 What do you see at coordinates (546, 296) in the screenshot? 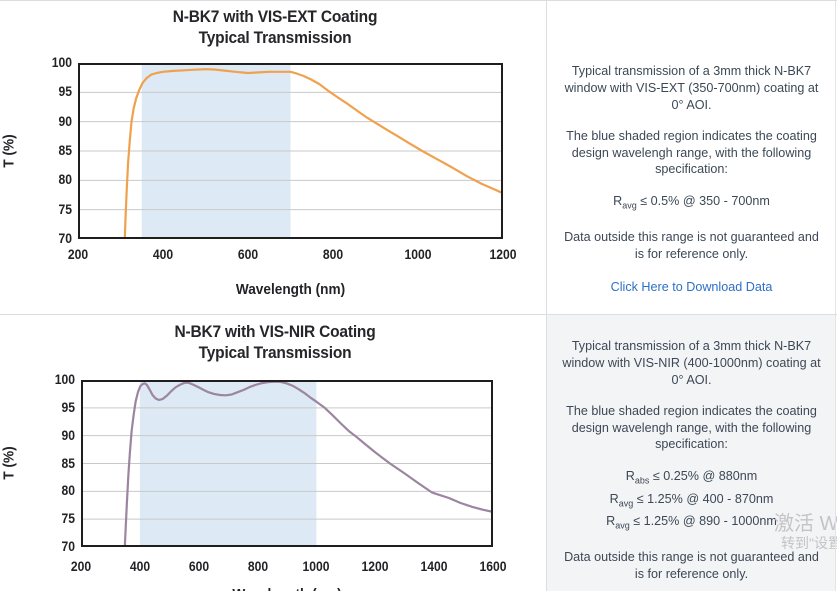
I see `vertical-divider` at bounding box center [546, 296].